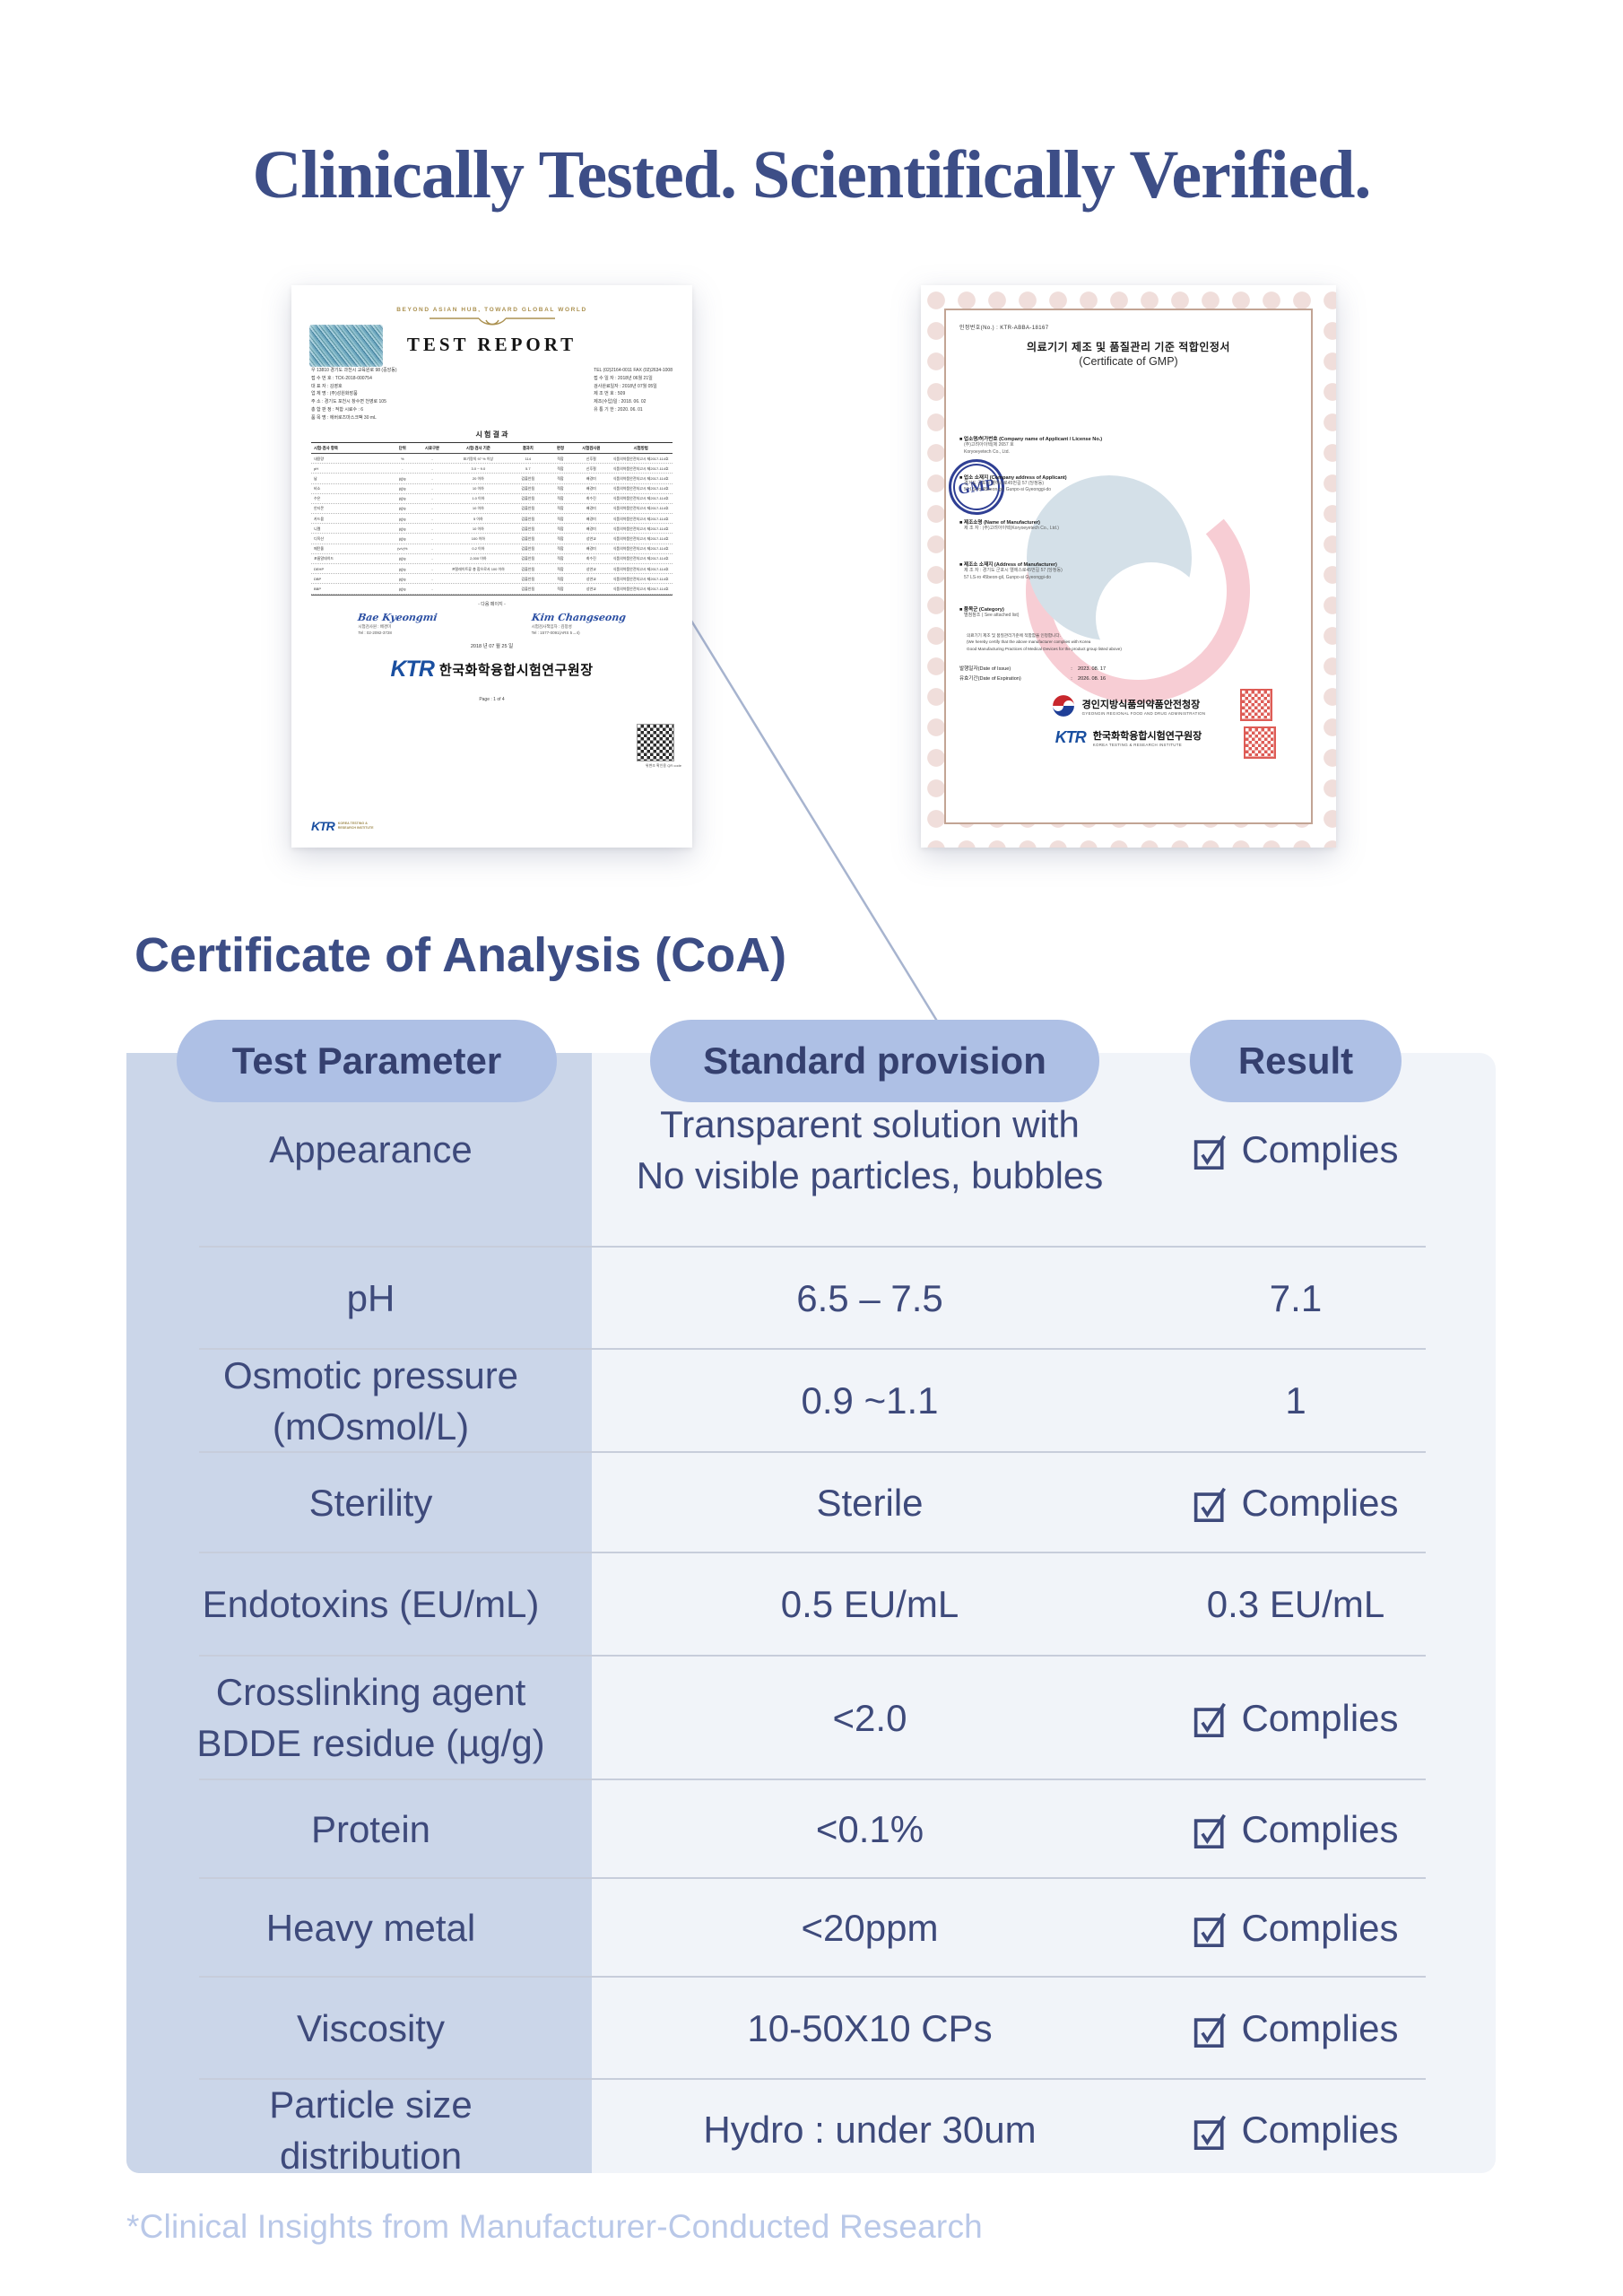 Image resolution: width=1623 pixels, height=2296 pixels. What do you see at coordinates (1295, 1604) in the screenshot?
I see `cell-result: 0.3 EU/mL` at bounding box center [1295, 1604].